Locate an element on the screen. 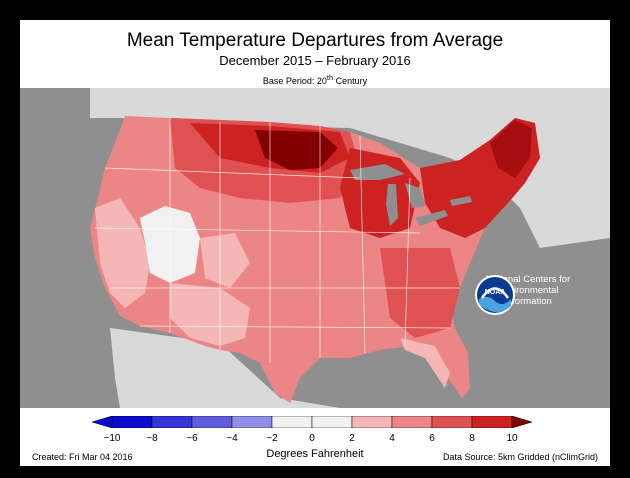 The height and width of the screenshot is (478, 630). scale-tick-label: −2 is located at coordinates (272, 438).